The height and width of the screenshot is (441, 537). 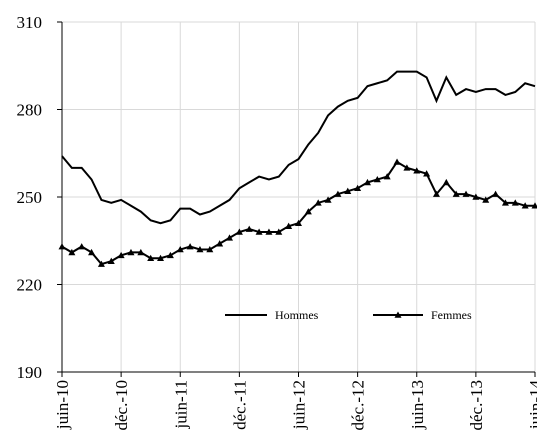 What do you see at coordinates (417, 405) in the screenshot?
I see `x-tick-label: juin-13` at bounding box center [417, 405].